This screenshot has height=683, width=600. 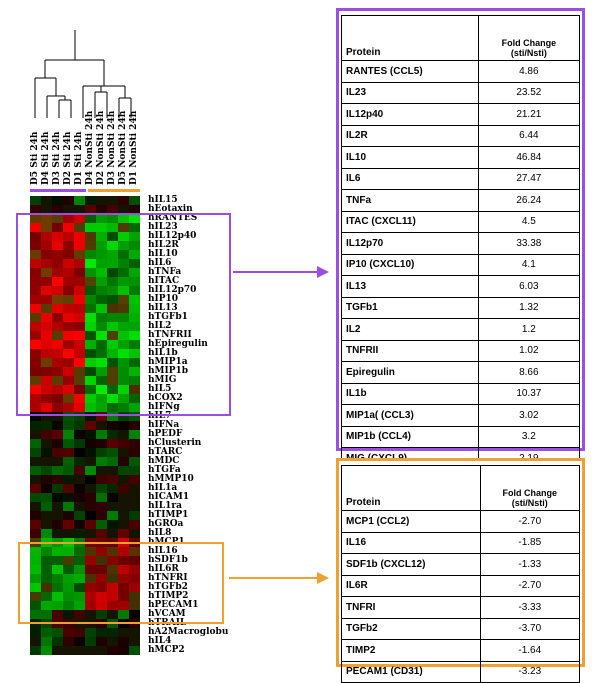 What do you see at coordinates (410, 200) in the screenshot?
I see `protein-cell: TNFa` at bounding box center [410, 200].